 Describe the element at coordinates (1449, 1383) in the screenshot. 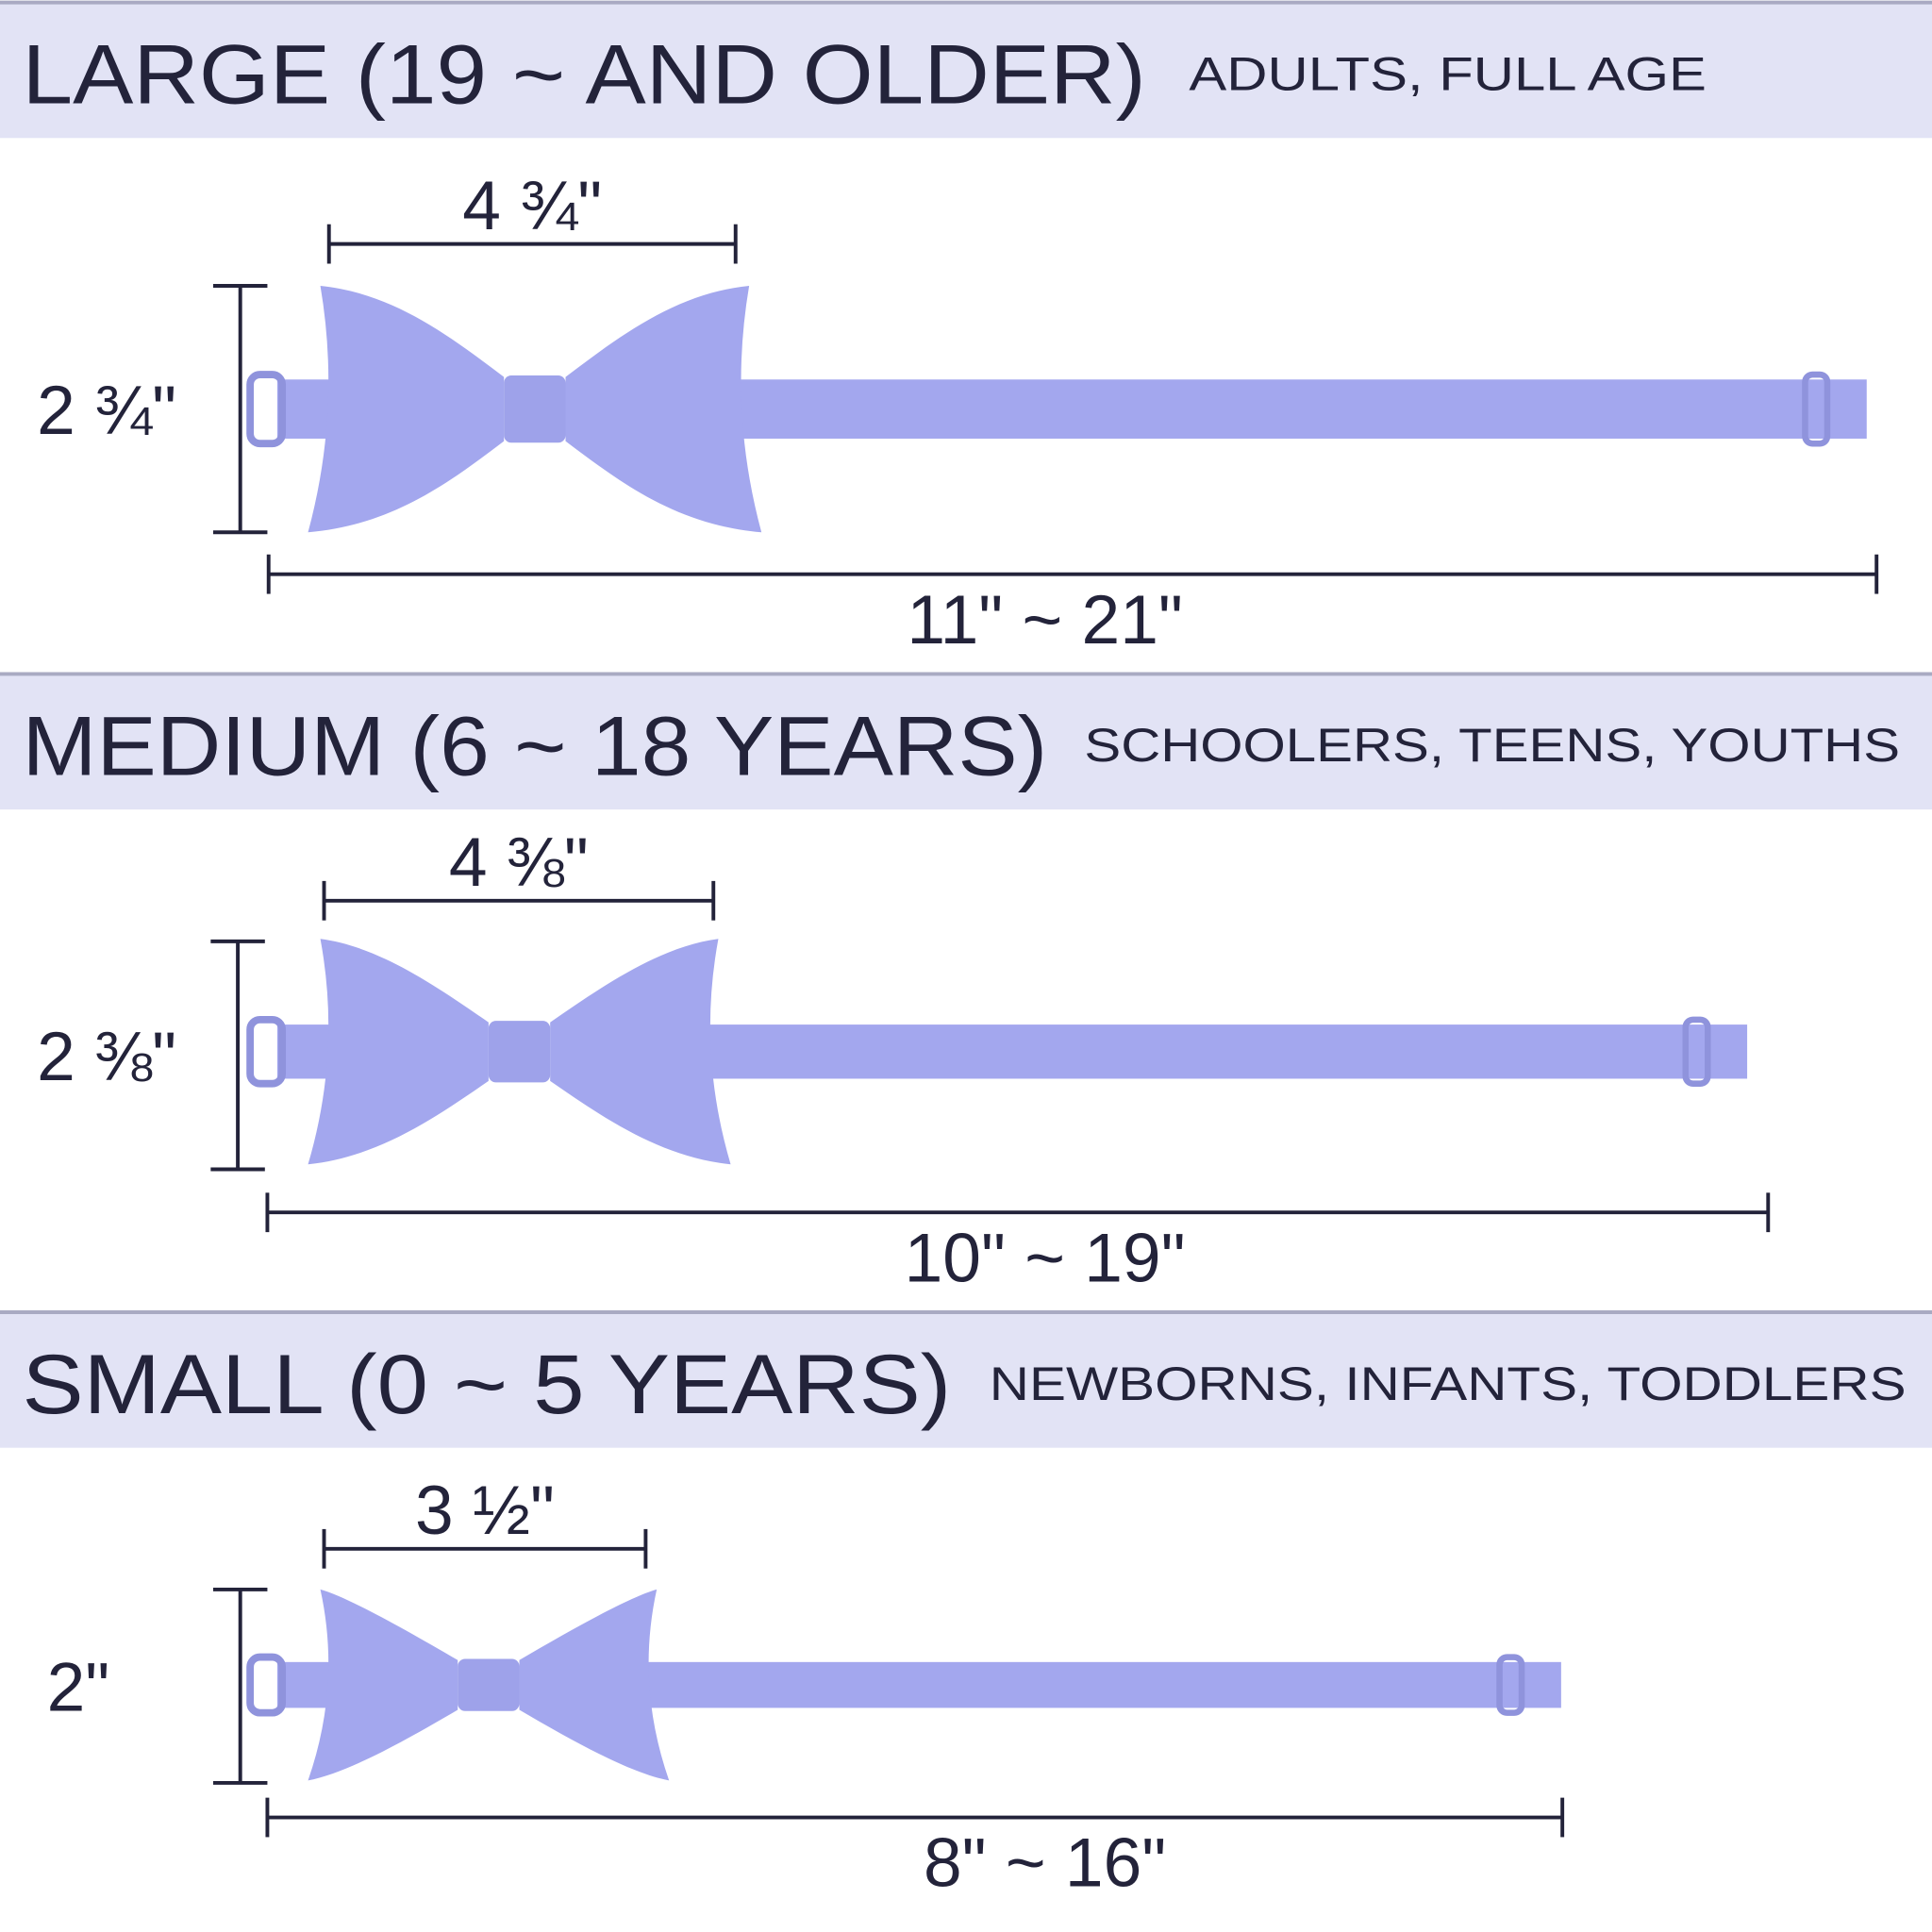

I see `section-subtitle: NEWBORNS, INFANTS, TODDLERS` at that location.